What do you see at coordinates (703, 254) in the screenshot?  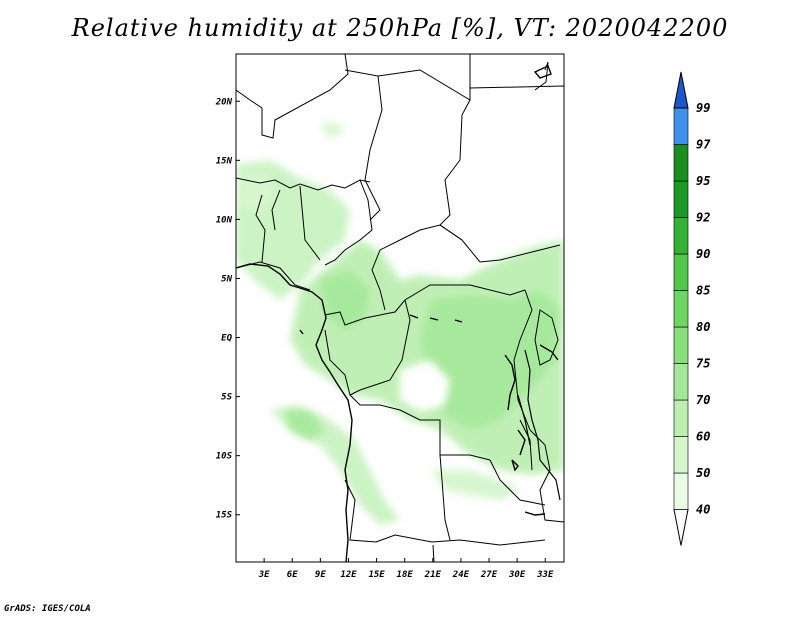 I see `colorbar-label: 90` at bounding box center [703, 254].